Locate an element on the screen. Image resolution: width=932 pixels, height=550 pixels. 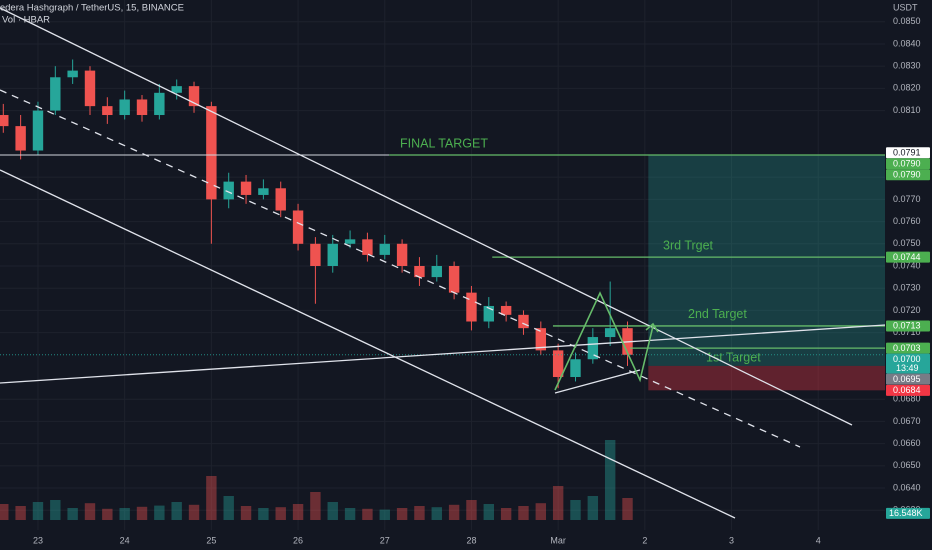
target-label: 2nd Target is located at coordinates (717, 314).